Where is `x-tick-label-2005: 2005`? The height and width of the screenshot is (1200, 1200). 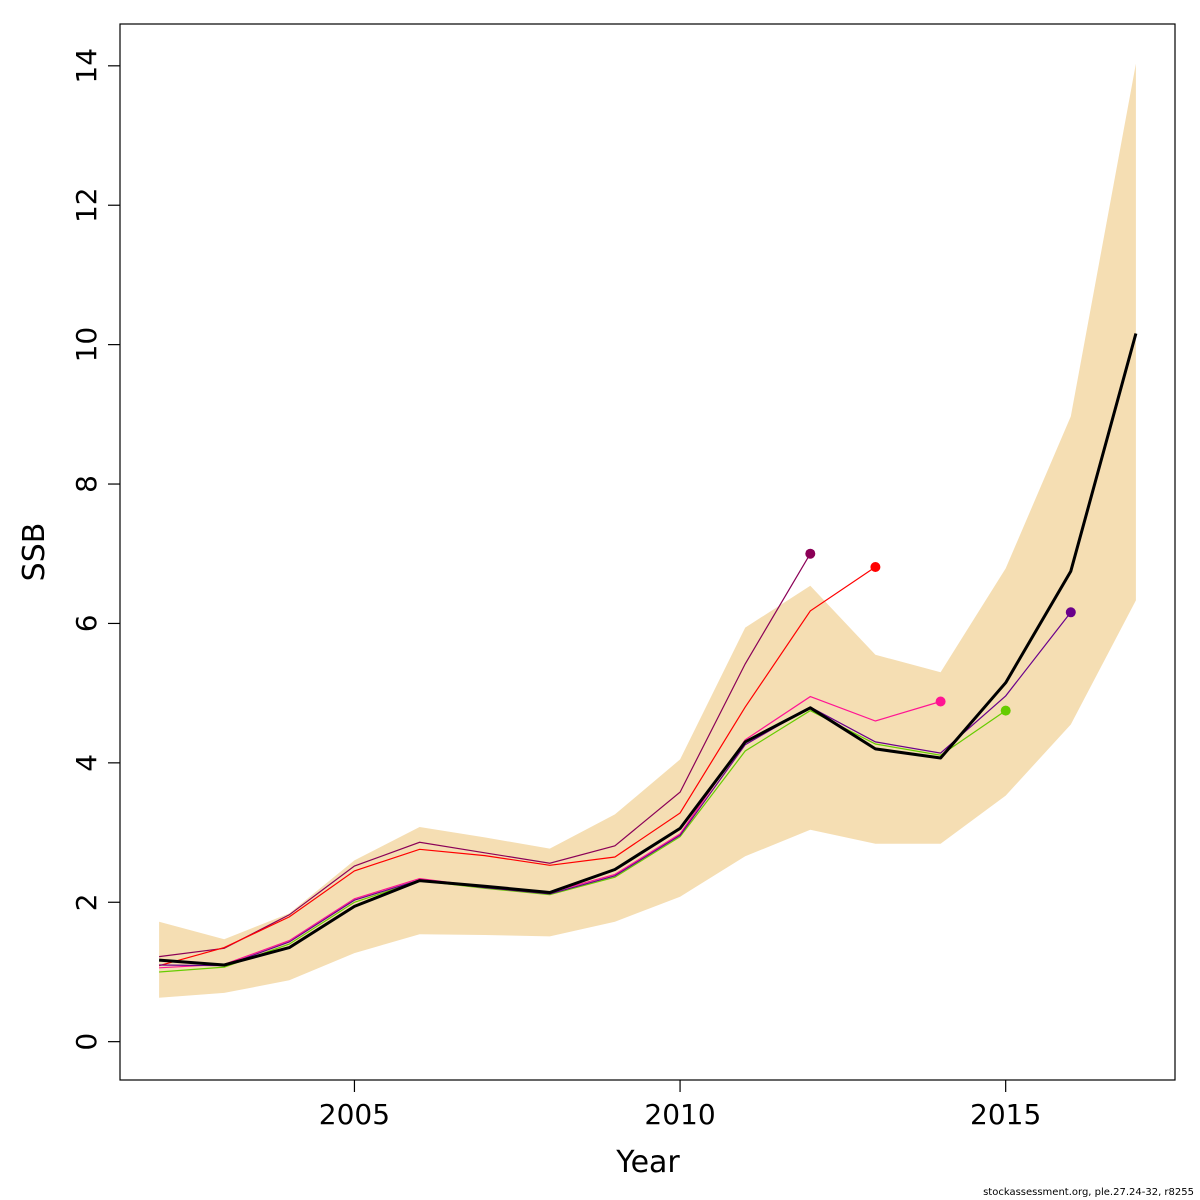 x-tick-label-2005: 2005 is located at coordinates (354, 1114).